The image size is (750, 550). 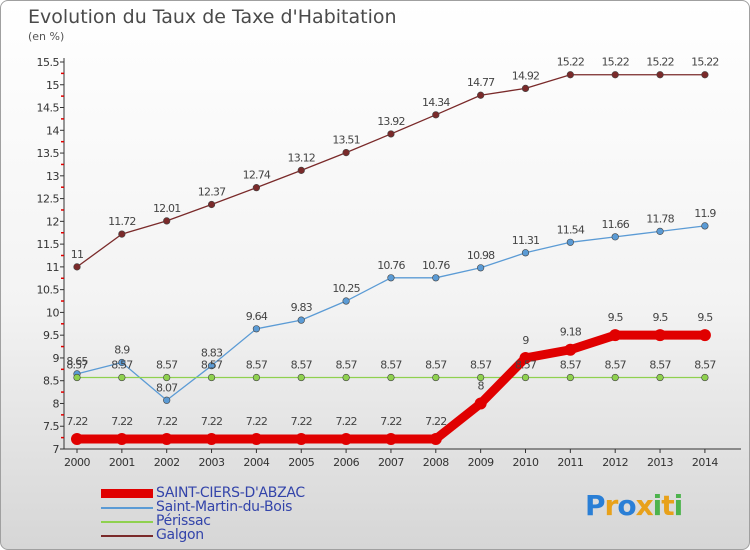 What do you see at coordinates (705, 462) in the screenshot?
I see `x-tick-label: 2014` at bounding box center [705, 462].